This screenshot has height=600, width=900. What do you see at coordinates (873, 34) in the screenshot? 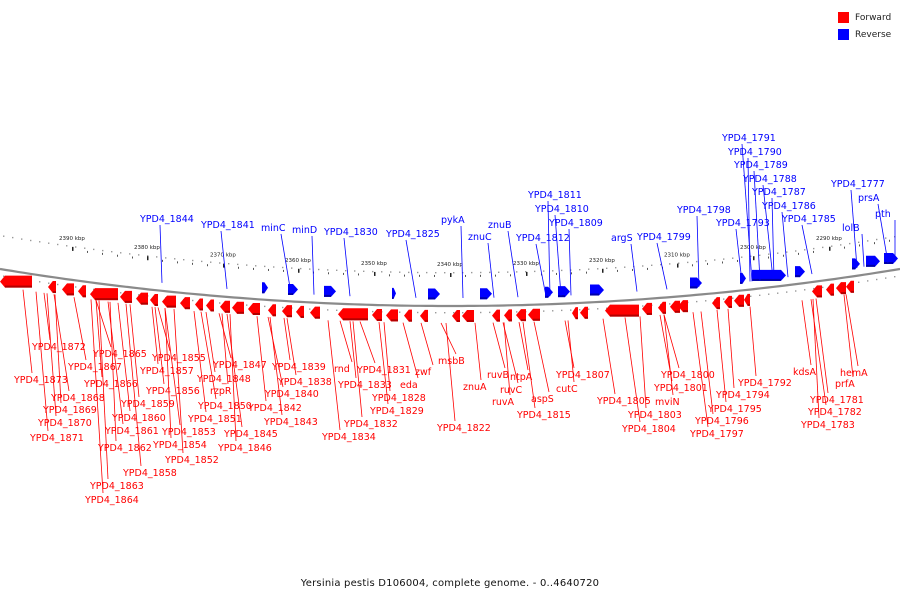
I see `legend-reverse-label: Reverse` at bounding box center [873, 34].